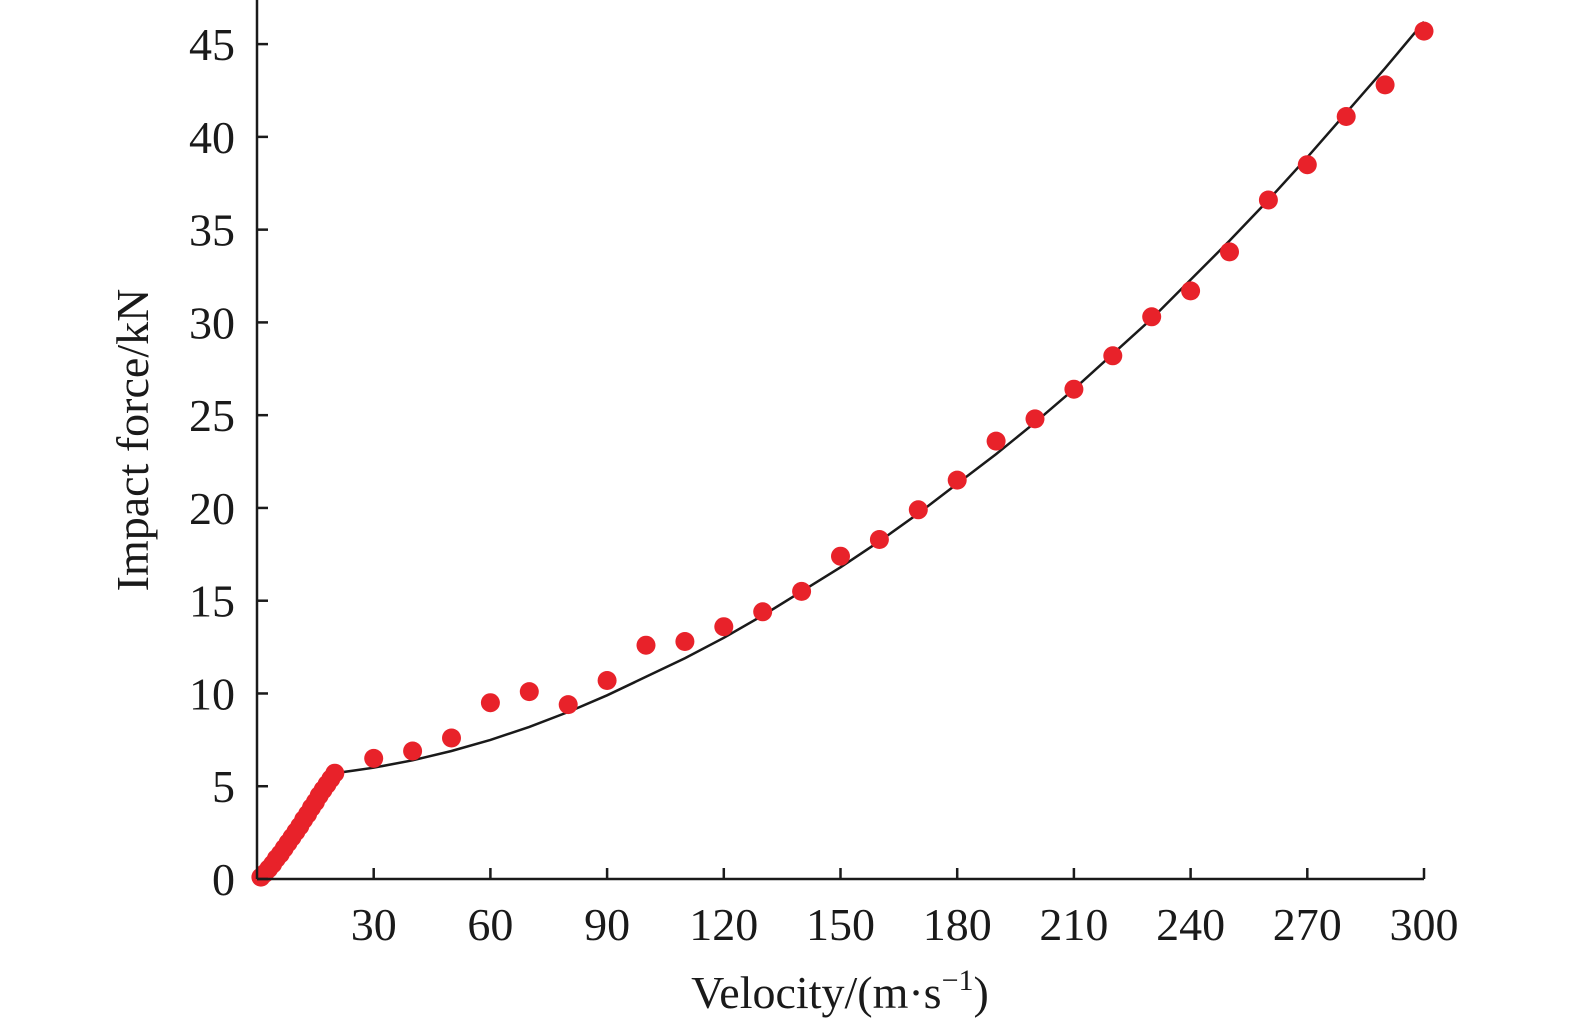 The height and width of the screenshot is (1027, 1575). What do you see at coordinates (1073, 924) in the screenshot?
I see `x-tick-label: 210` at bounding box center [1073, 924].